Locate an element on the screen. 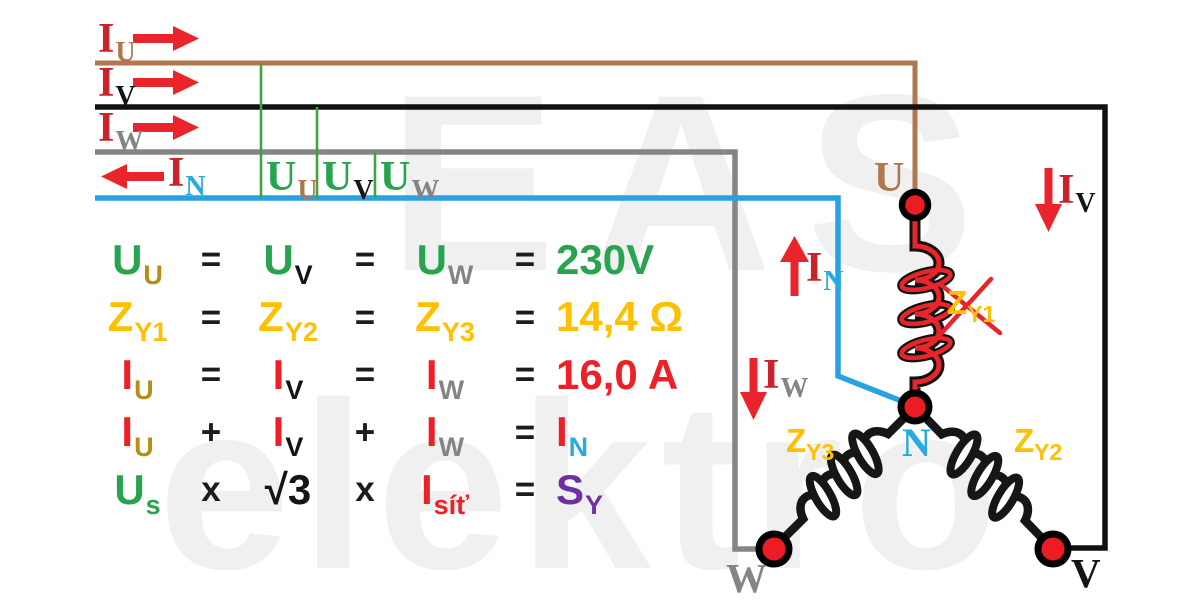 Image resolution: width=1200 pixels, height=611 pixels. equation-cell: UV is located at coordinates (288, 262).